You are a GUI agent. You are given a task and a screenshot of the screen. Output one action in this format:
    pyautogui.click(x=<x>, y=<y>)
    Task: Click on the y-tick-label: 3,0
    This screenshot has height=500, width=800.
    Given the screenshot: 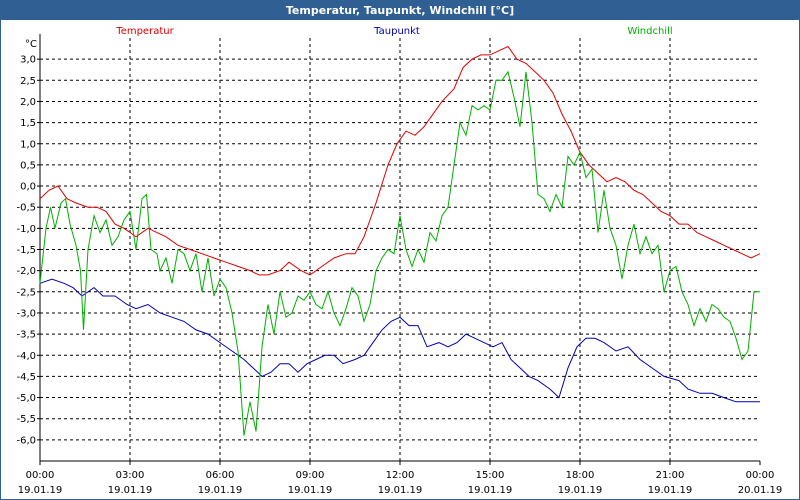 What is the action you would take?
    pyautogui.click(x=28, y=60)
    